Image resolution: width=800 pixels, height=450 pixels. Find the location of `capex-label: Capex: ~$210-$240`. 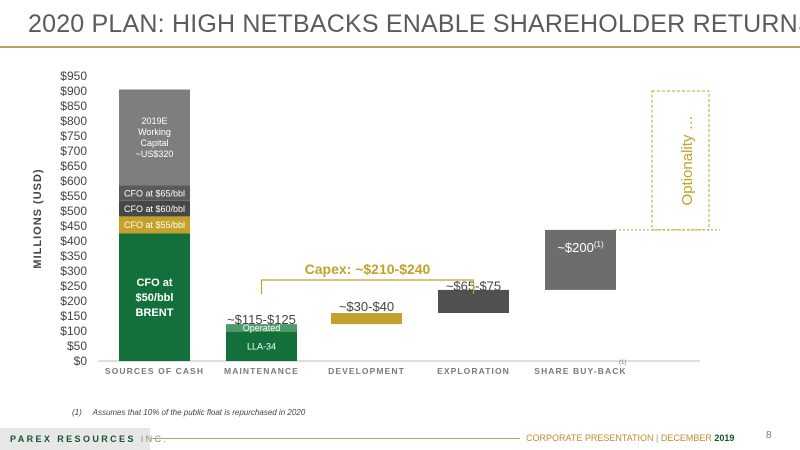

capex-label: Capex: ~$210-$240 is located at coordinates (368, 269).